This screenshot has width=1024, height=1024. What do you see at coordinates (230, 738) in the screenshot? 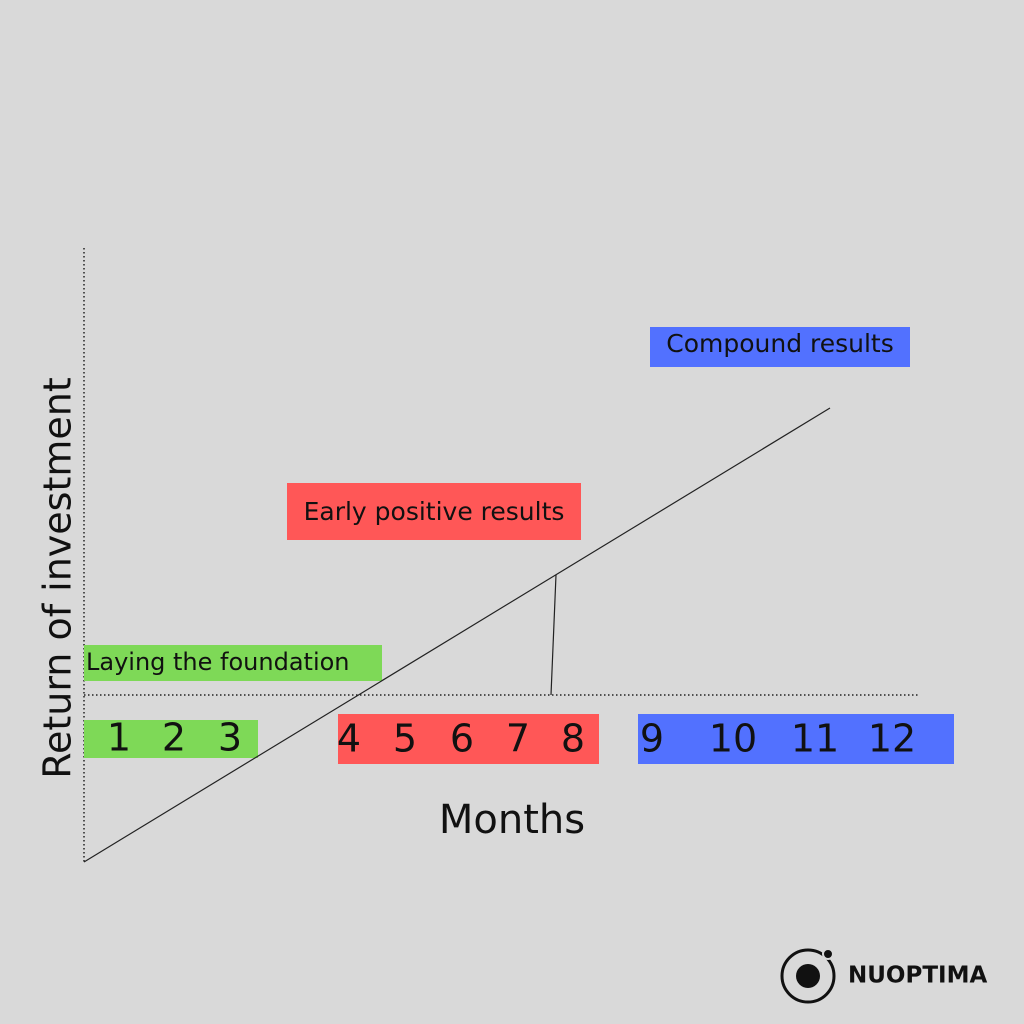
I see `month-label: 3` at bounding box center [230, 738].